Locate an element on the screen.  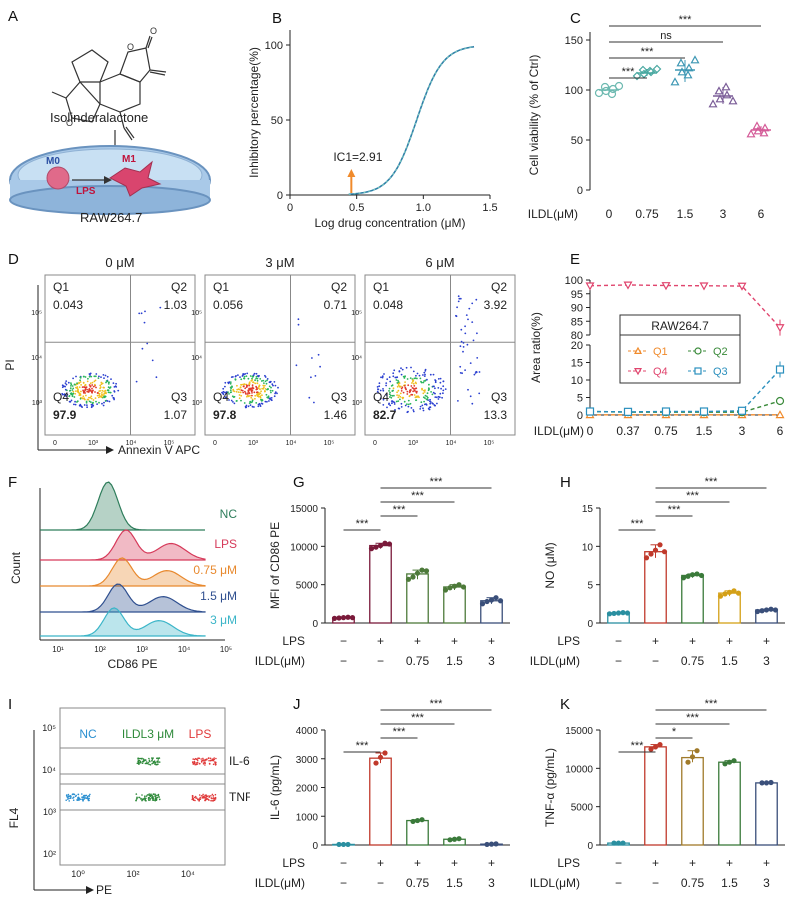
y-tick-label: 100 is located at coordinates (574, 91).